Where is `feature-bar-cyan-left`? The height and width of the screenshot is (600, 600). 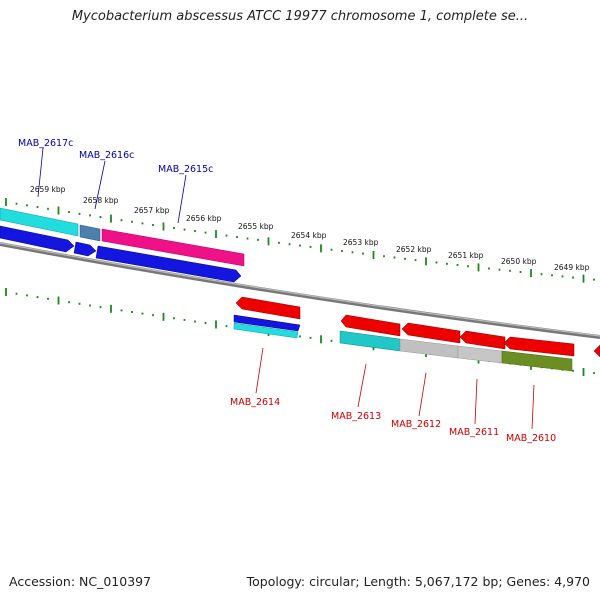 feature-bar-cyan-left is located at coordinates (39, 222).